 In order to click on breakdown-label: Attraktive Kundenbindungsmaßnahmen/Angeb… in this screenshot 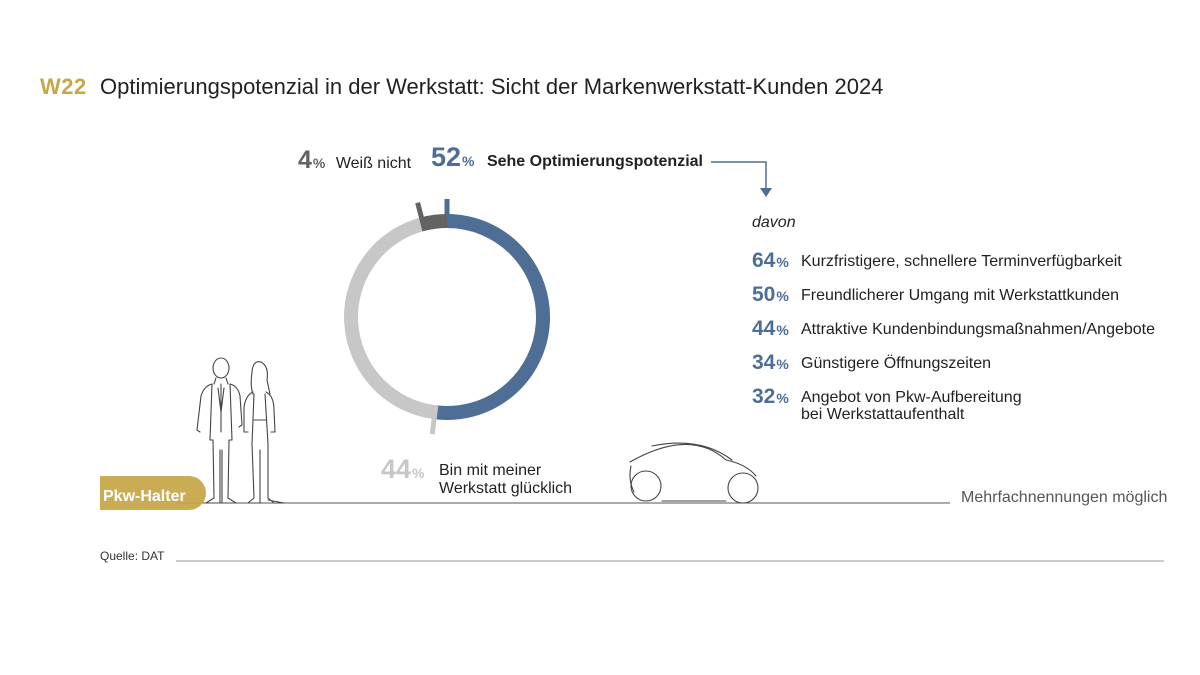, I will do `click(978, 329)`.